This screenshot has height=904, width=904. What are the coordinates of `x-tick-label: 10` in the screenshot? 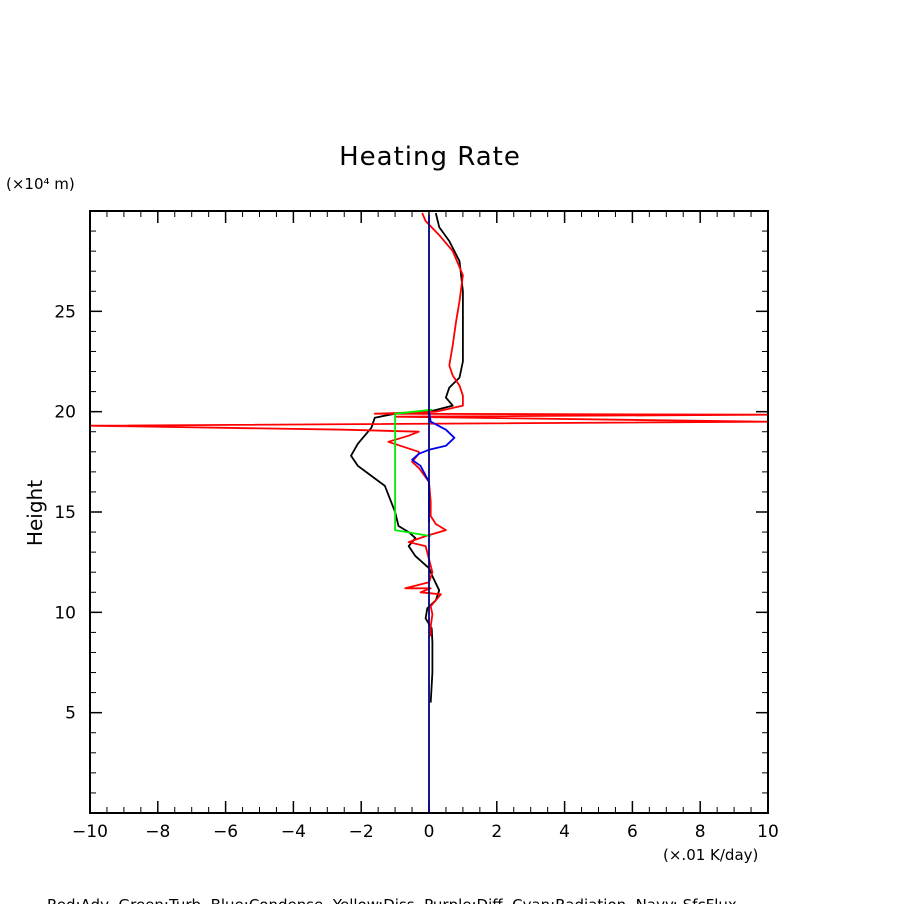 It's located at (768, 832).